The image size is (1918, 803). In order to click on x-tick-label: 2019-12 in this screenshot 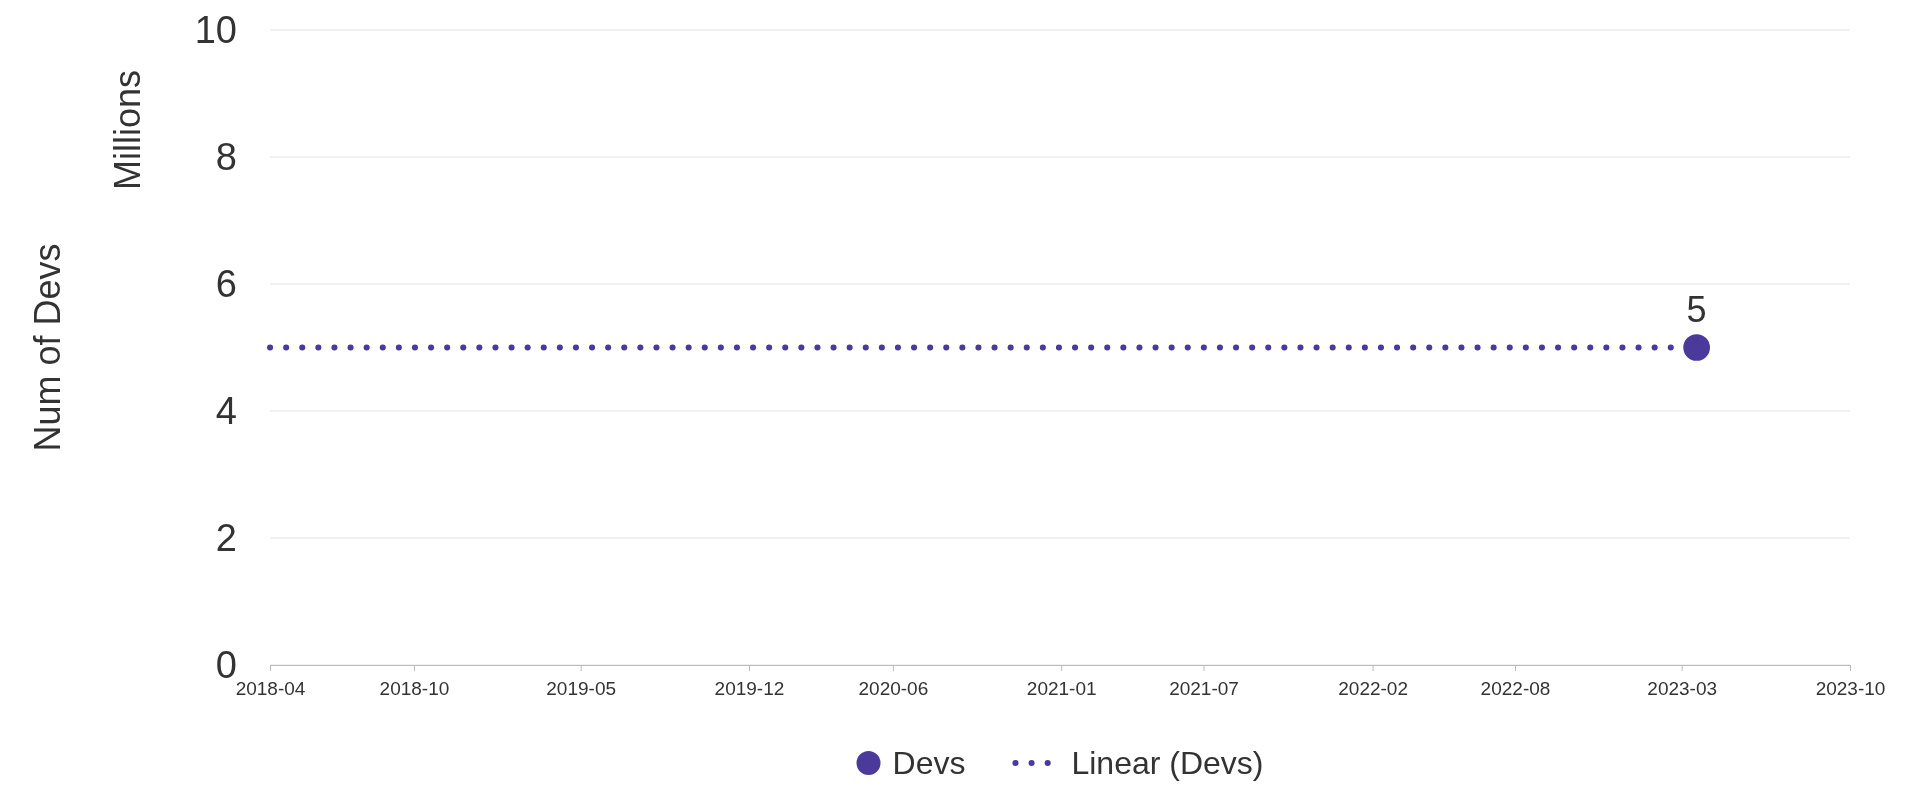, I will do `click(749, 688)`.